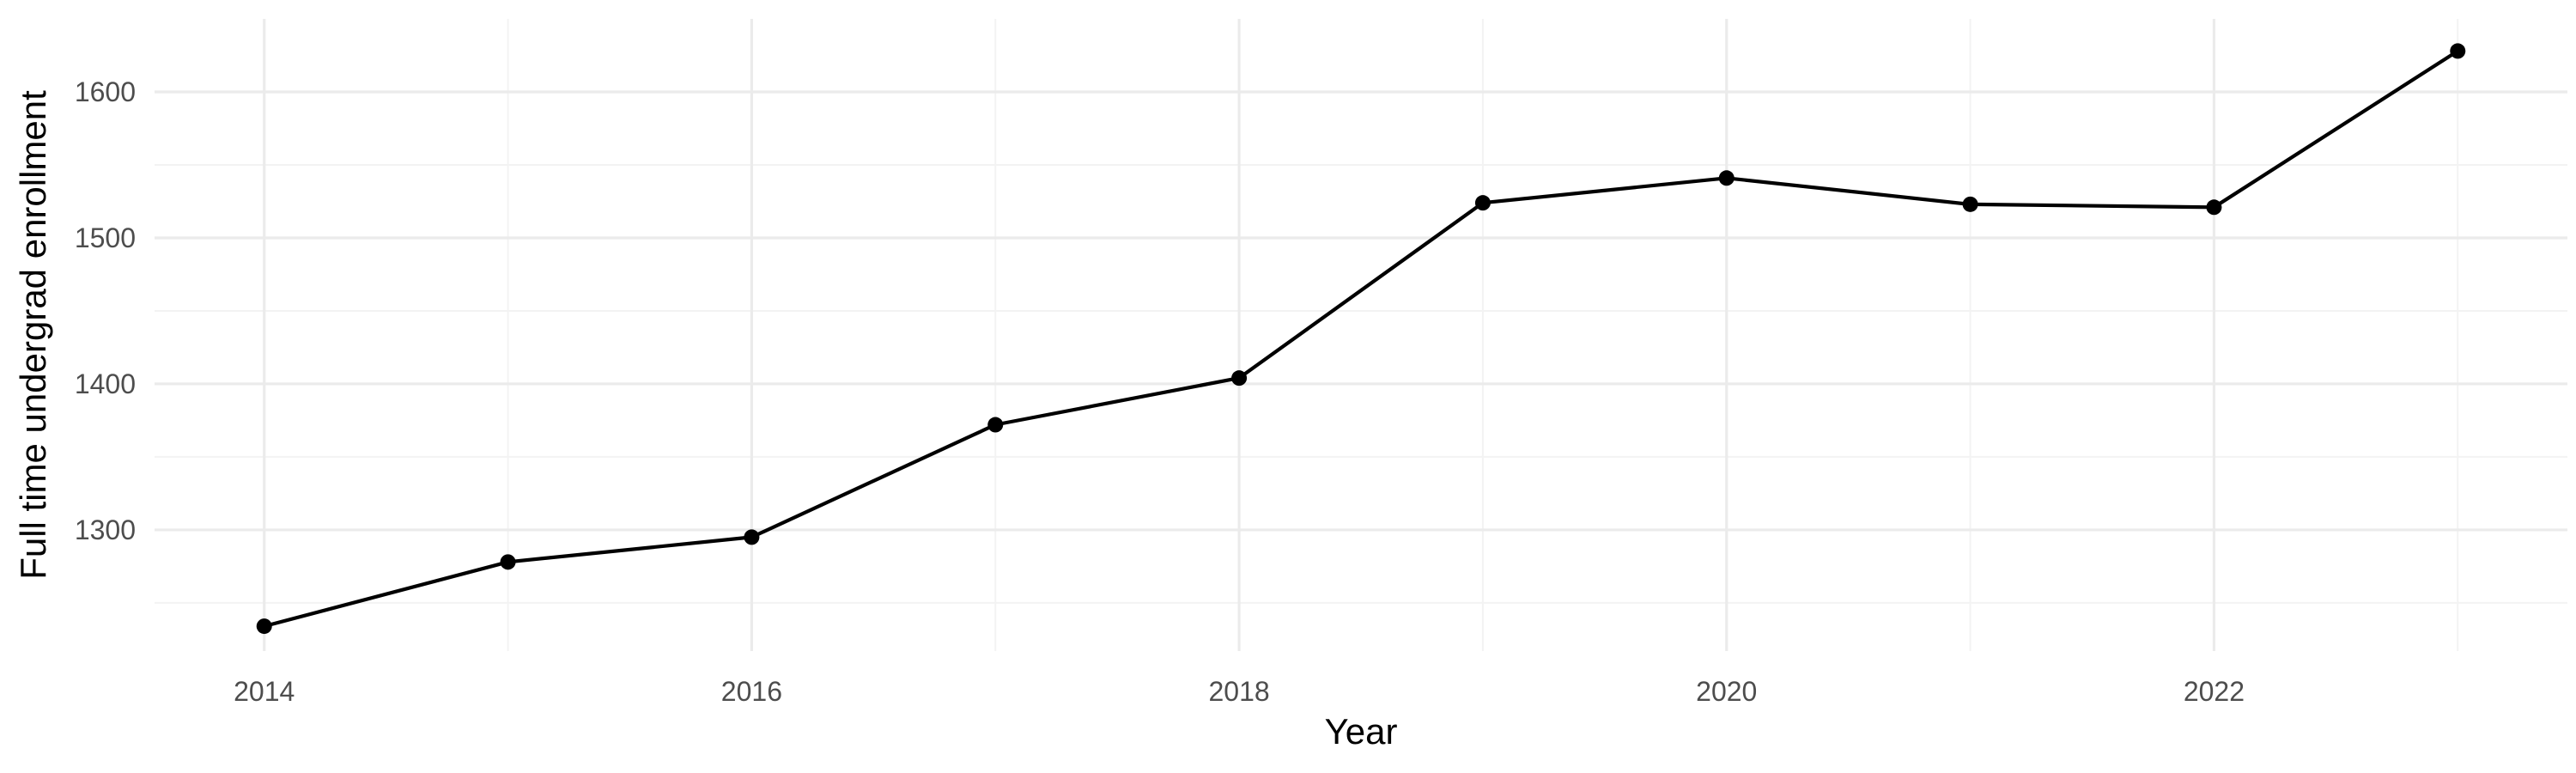 The height and width of the screenshot is (773, 2576). Describe the element at coordinates (264, 691) in the screenshot. I see `x-tick-label: 2014` at that location.